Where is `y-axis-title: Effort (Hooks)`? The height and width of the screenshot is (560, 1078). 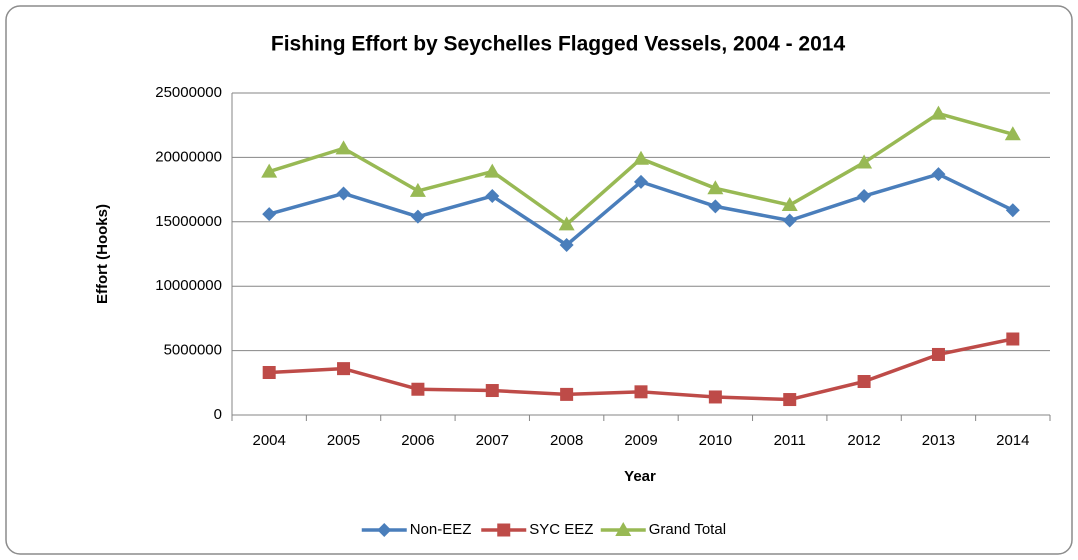
y-axis-title: Effort (Hooks) is located at coordinates (102, 254).